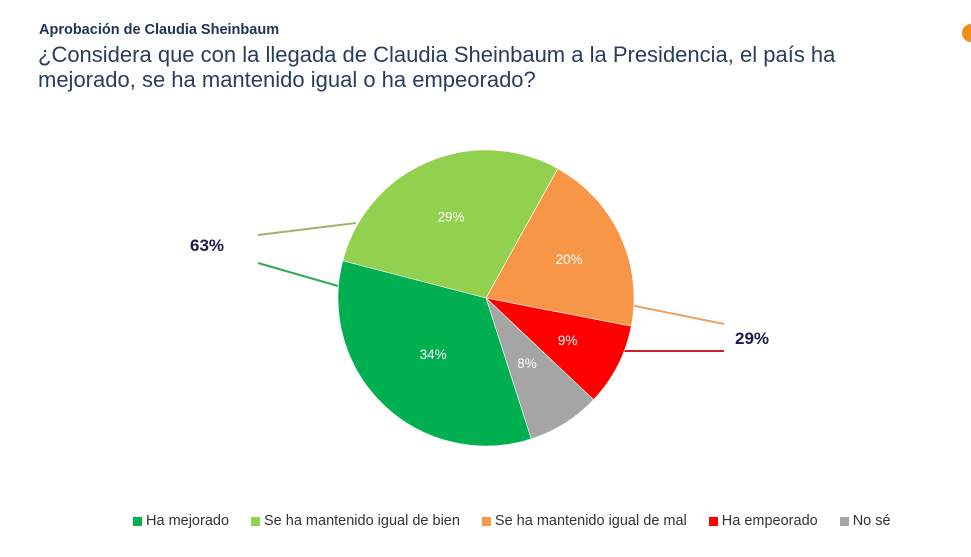  What do you see at coordinates (677, 314) in the screenshot?
I see `leader-line-29-upper` at bounding box center [677, 314].